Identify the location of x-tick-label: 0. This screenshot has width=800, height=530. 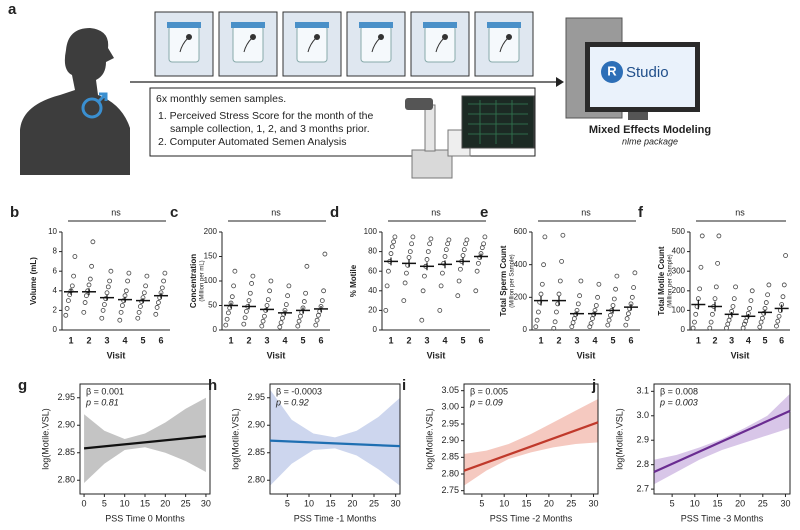
(84, 503).